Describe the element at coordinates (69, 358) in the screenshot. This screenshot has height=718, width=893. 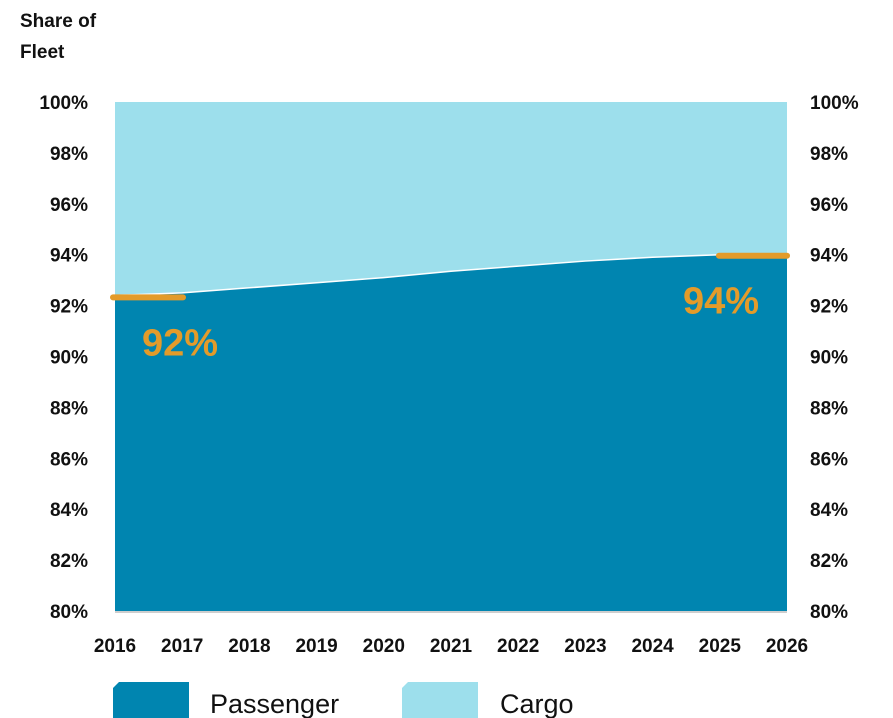
I see `y-tick-label-left: 90%` at that location.